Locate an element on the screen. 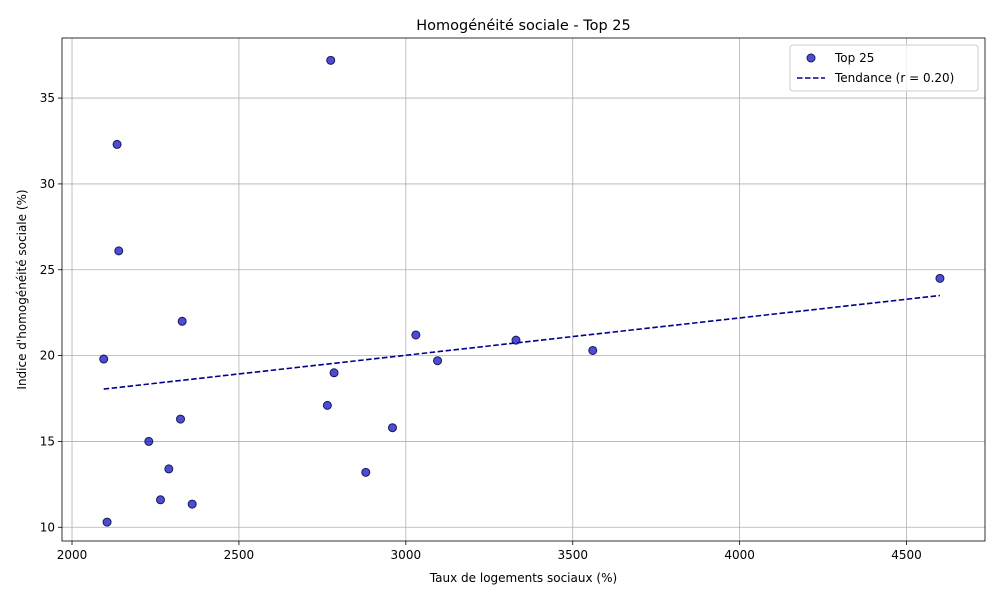  x-axis-ticks: 2000 2500 3000 3500 4000 4500 is located at coordinates (489, 551).